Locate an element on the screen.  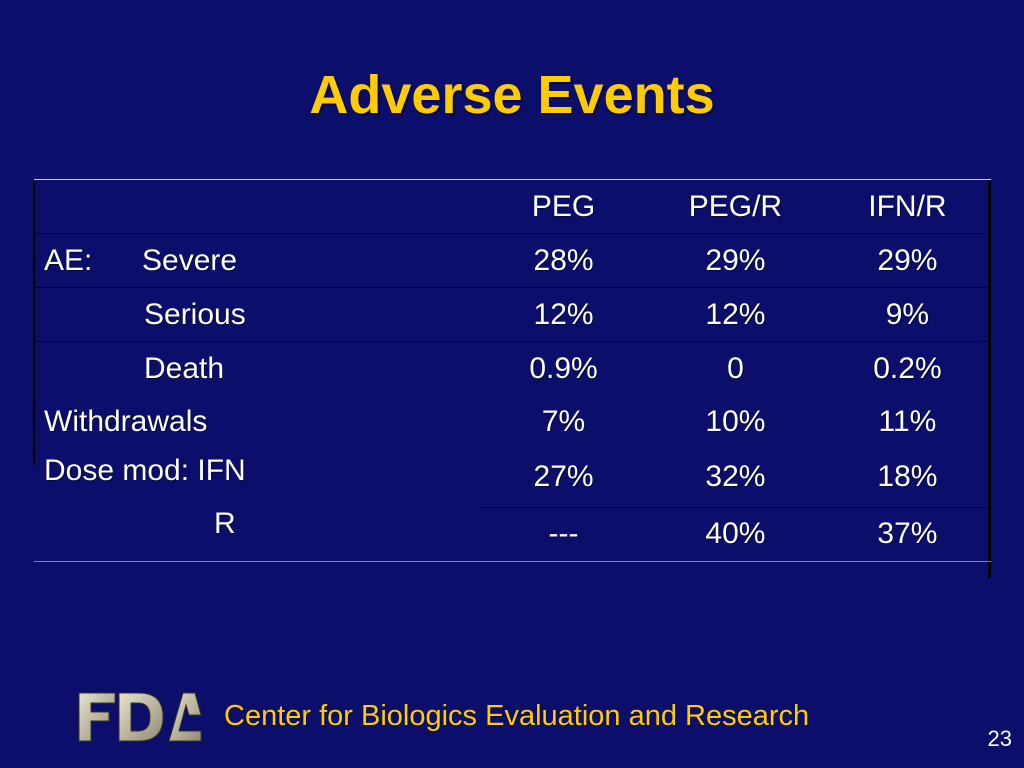
header-ifn-r: IFN/R is located at coordinates (907, 206).